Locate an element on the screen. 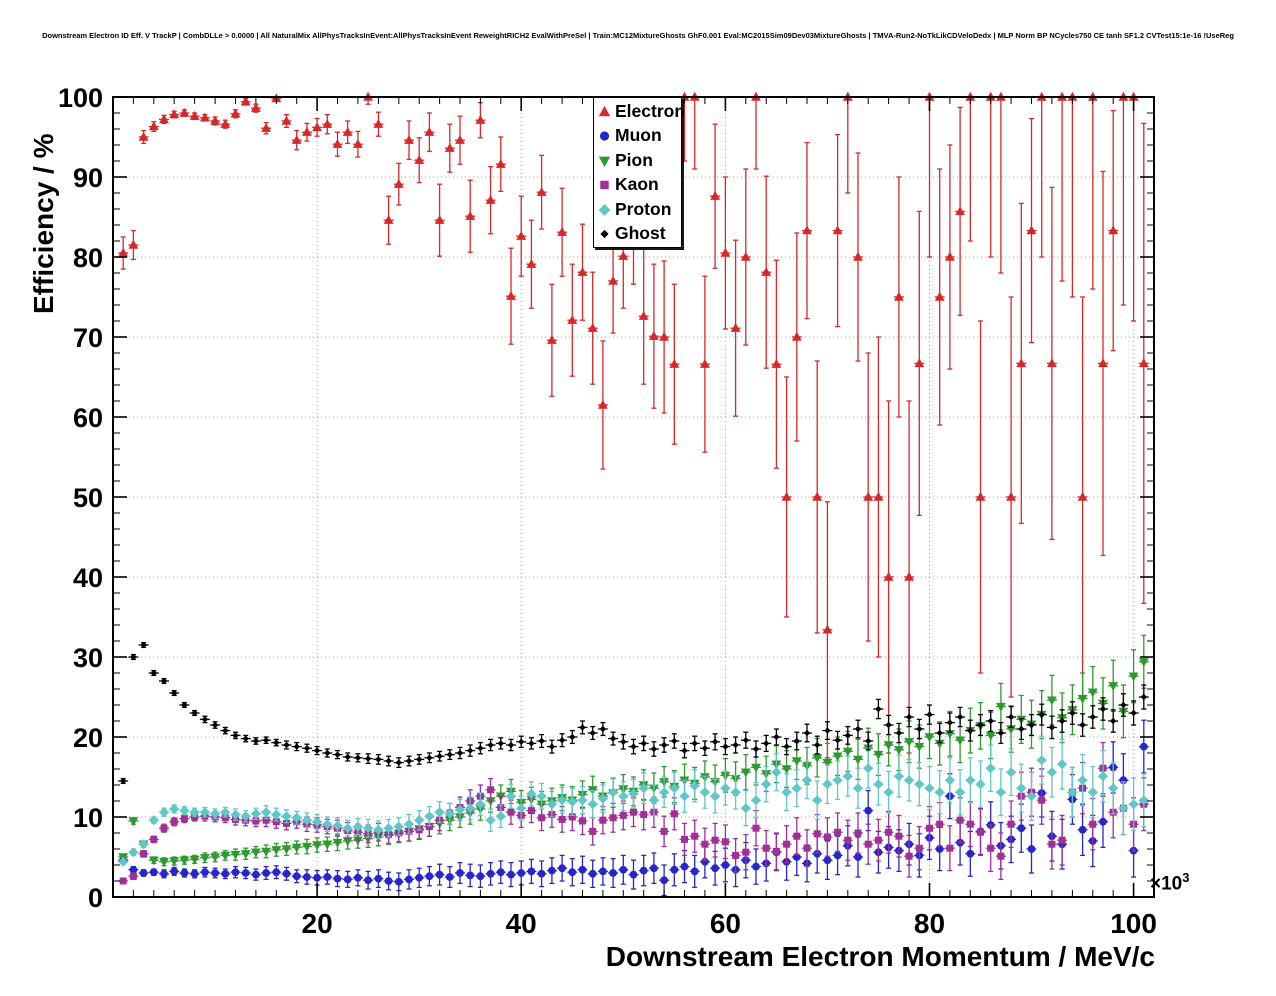 Image resolution: width=1276 pixels, height=996 pixels. x-tick-label: 60 is located at coordinates (725, 923).